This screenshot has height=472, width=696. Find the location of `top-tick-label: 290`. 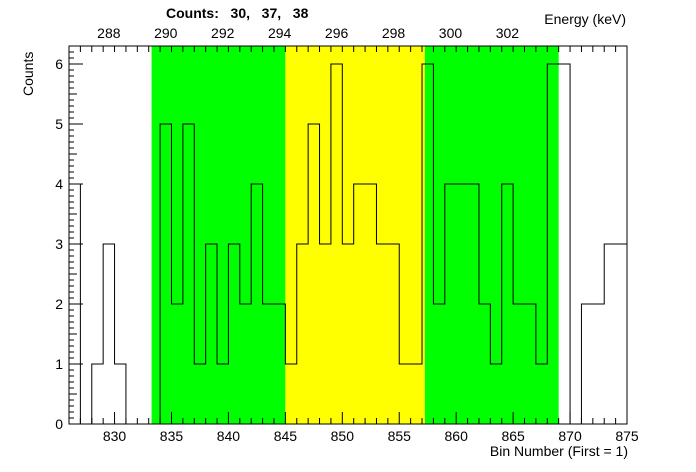

top-tick-label: 290 is located at coordinates (166, 33).